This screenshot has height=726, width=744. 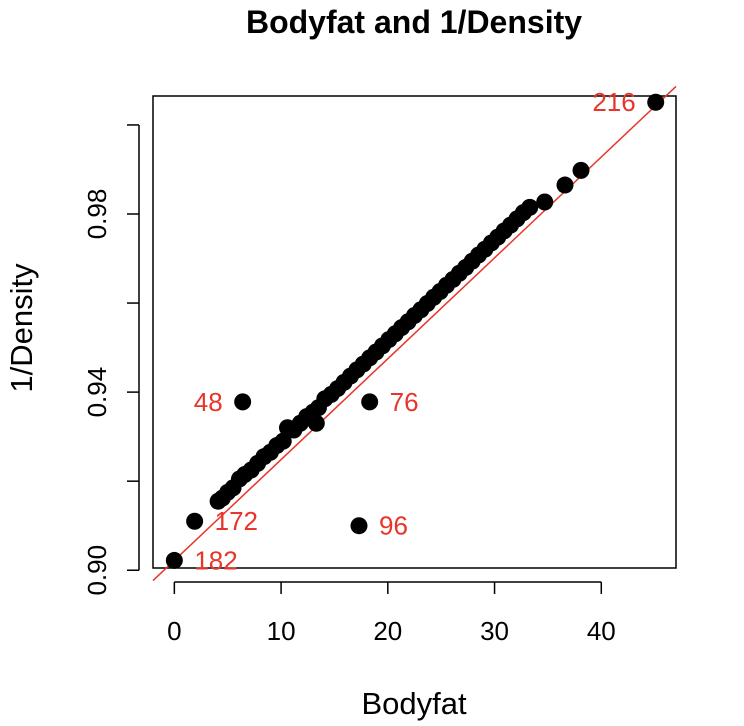 I want to click on point-label: 172, so click(x=236, y=521).